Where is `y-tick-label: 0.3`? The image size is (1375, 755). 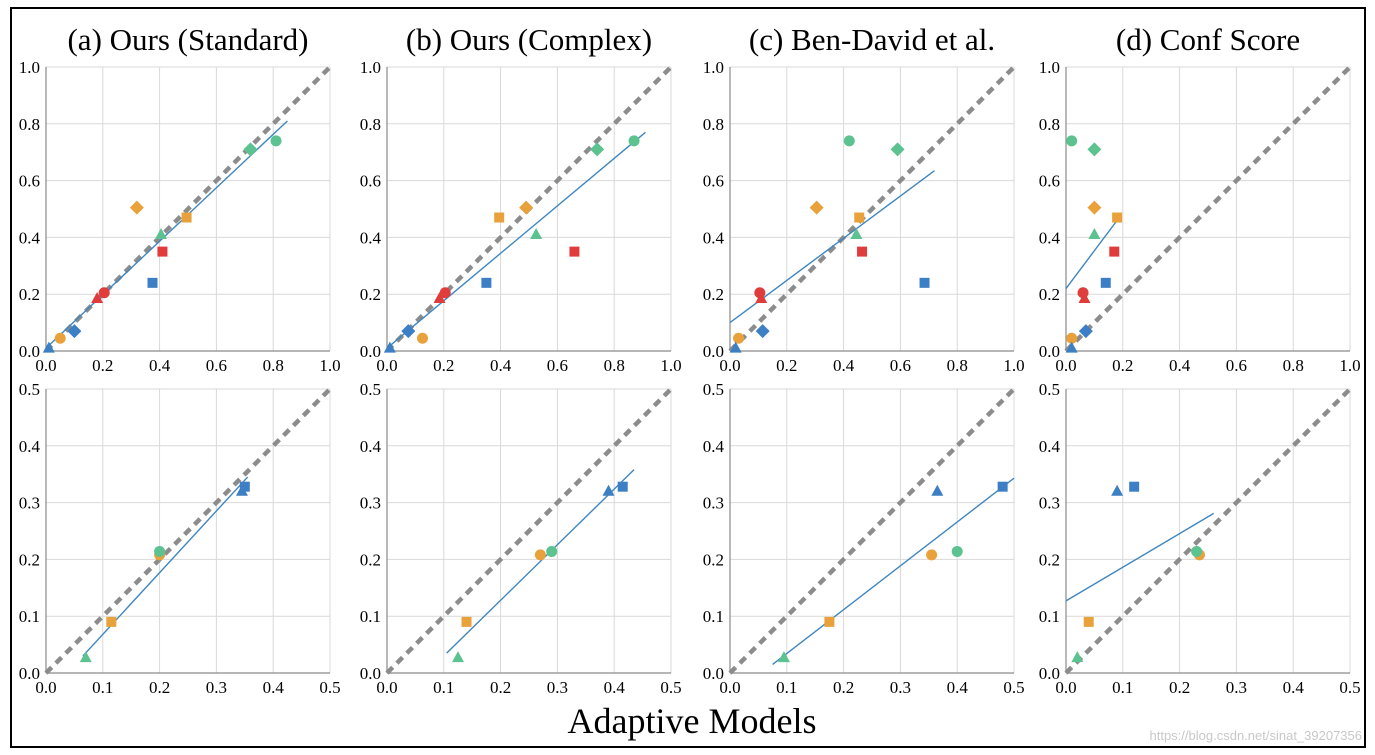
y-tick-label: 0.3 is located at coordinates (370, 503).